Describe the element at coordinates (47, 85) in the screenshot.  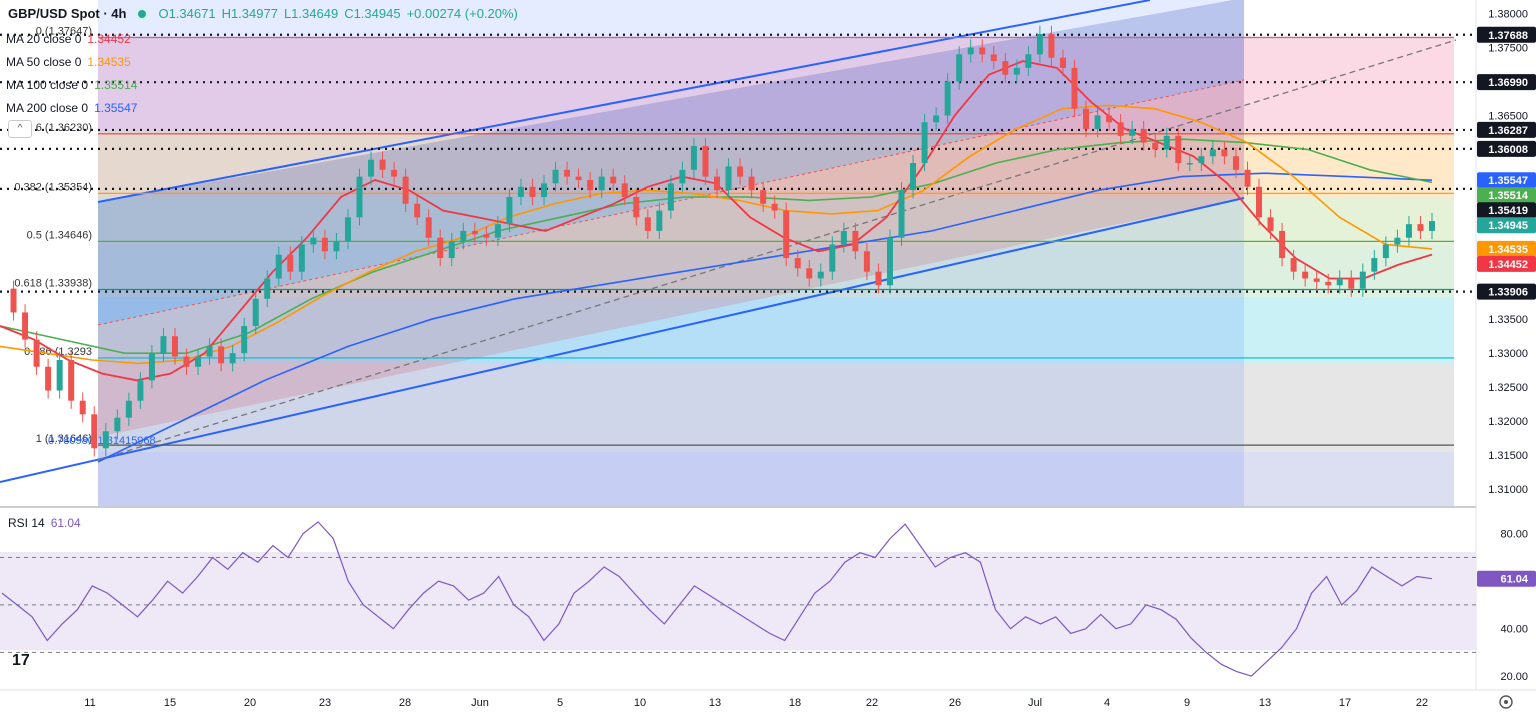
I see `ma100-label: MA 100 close 0` at that location.